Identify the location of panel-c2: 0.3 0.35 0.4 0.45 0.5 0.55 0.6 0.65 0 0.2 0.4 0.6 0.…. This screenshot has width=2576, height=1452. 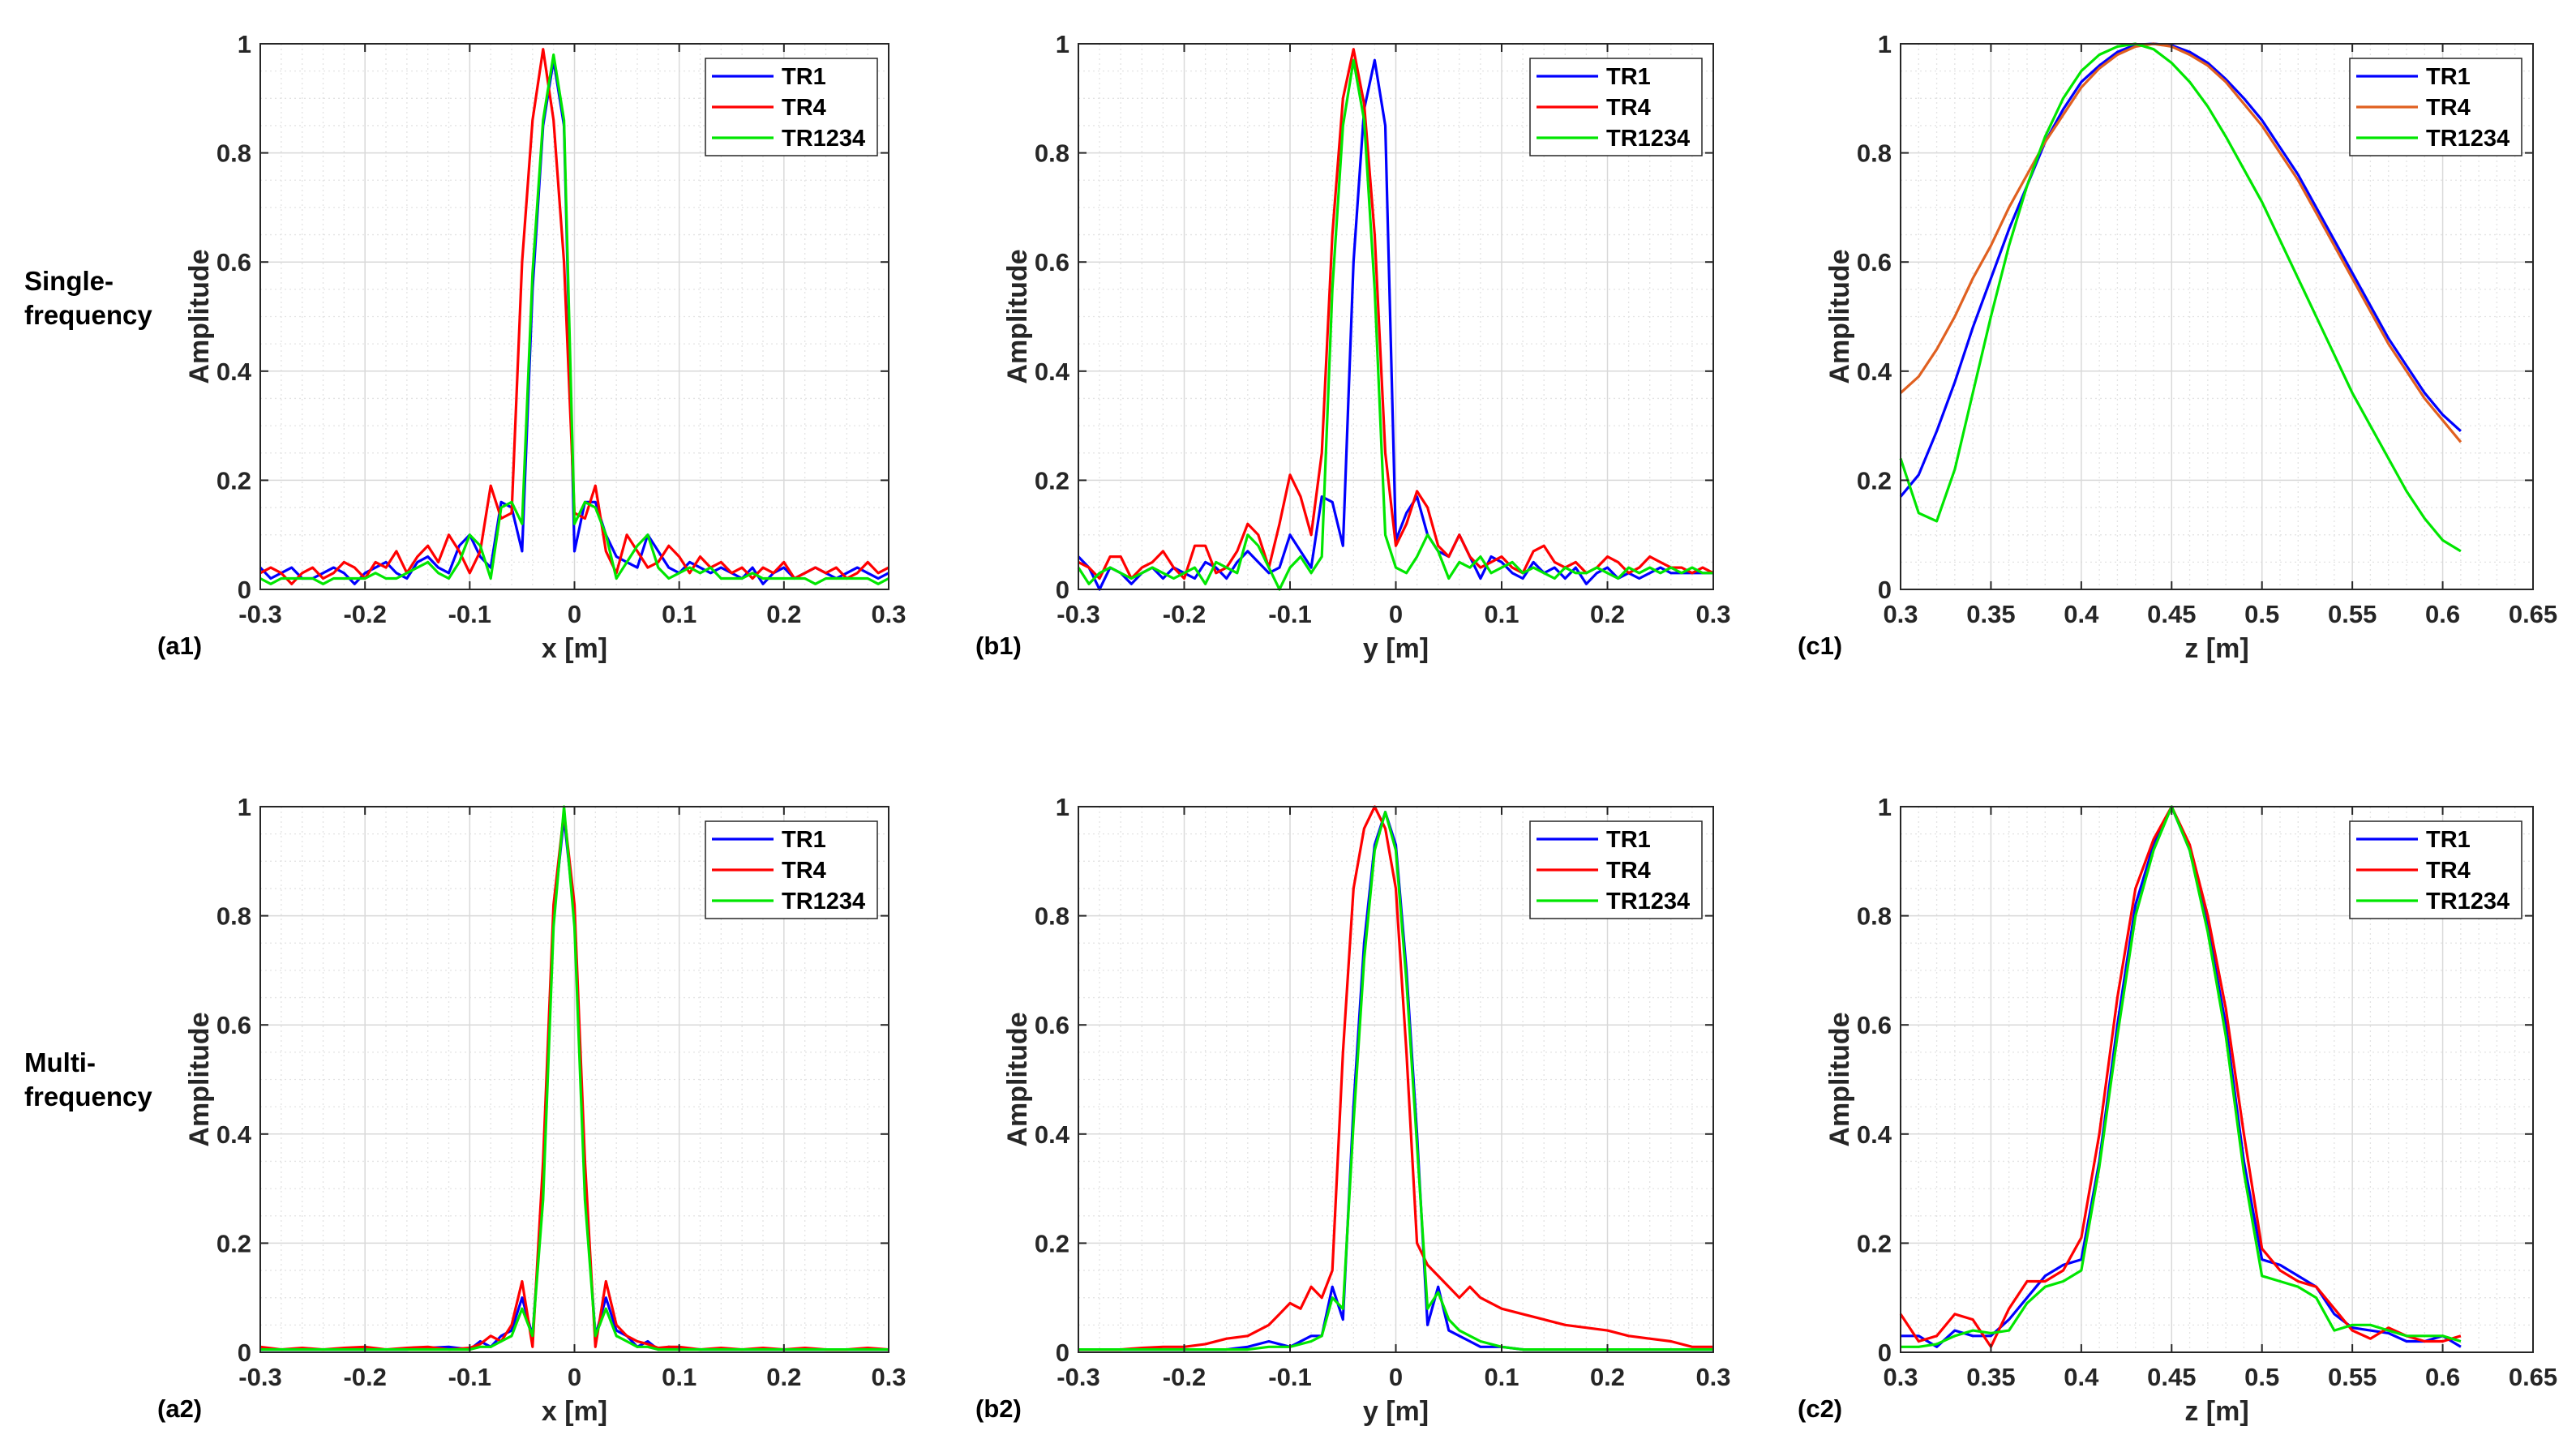
(2177, 1110).